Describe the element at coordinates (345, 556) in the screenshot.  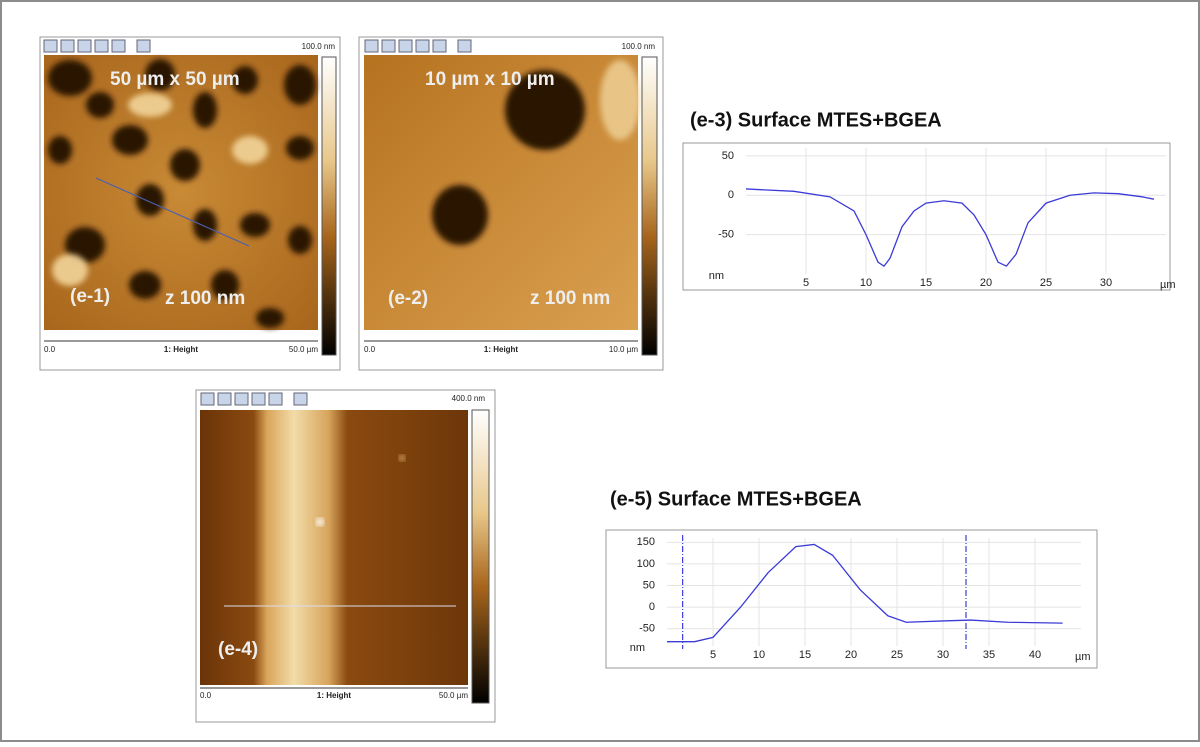
I see `afm-image-e4` at that location.